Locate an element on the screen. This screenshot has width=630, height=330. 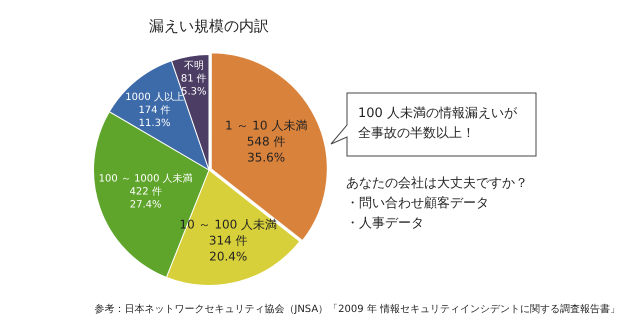
data-label: 548 件 35.6% is located at coordinates (266, 149).